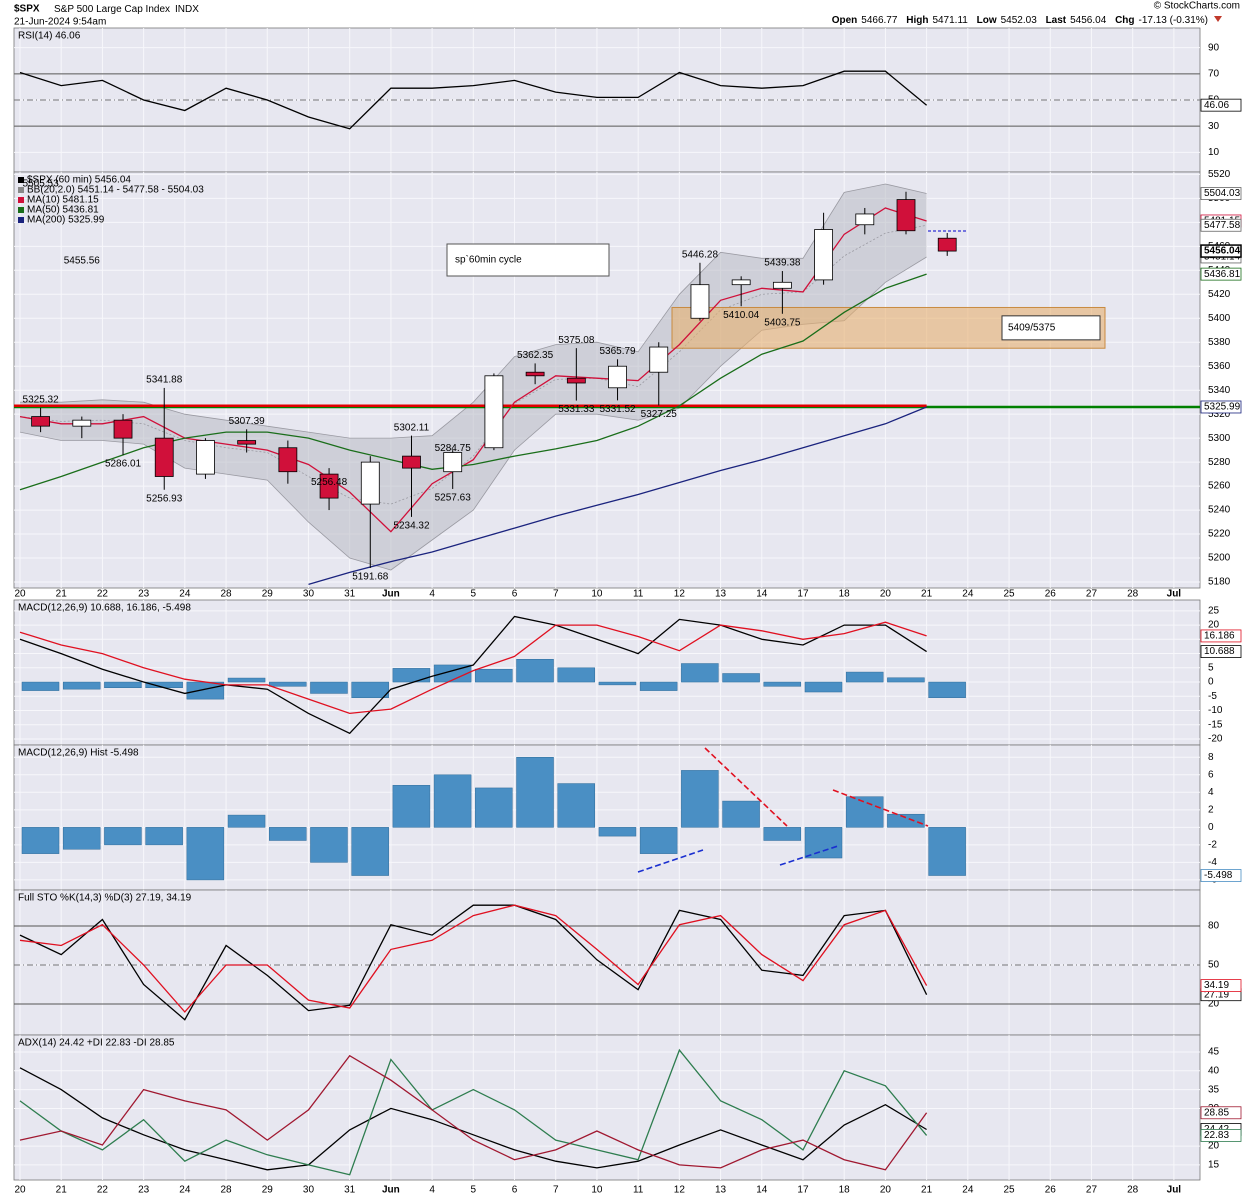 The width and height of the screenshot is (1250, 1200). I want to click on price-annotation: 5446.28, so click(700, 254).